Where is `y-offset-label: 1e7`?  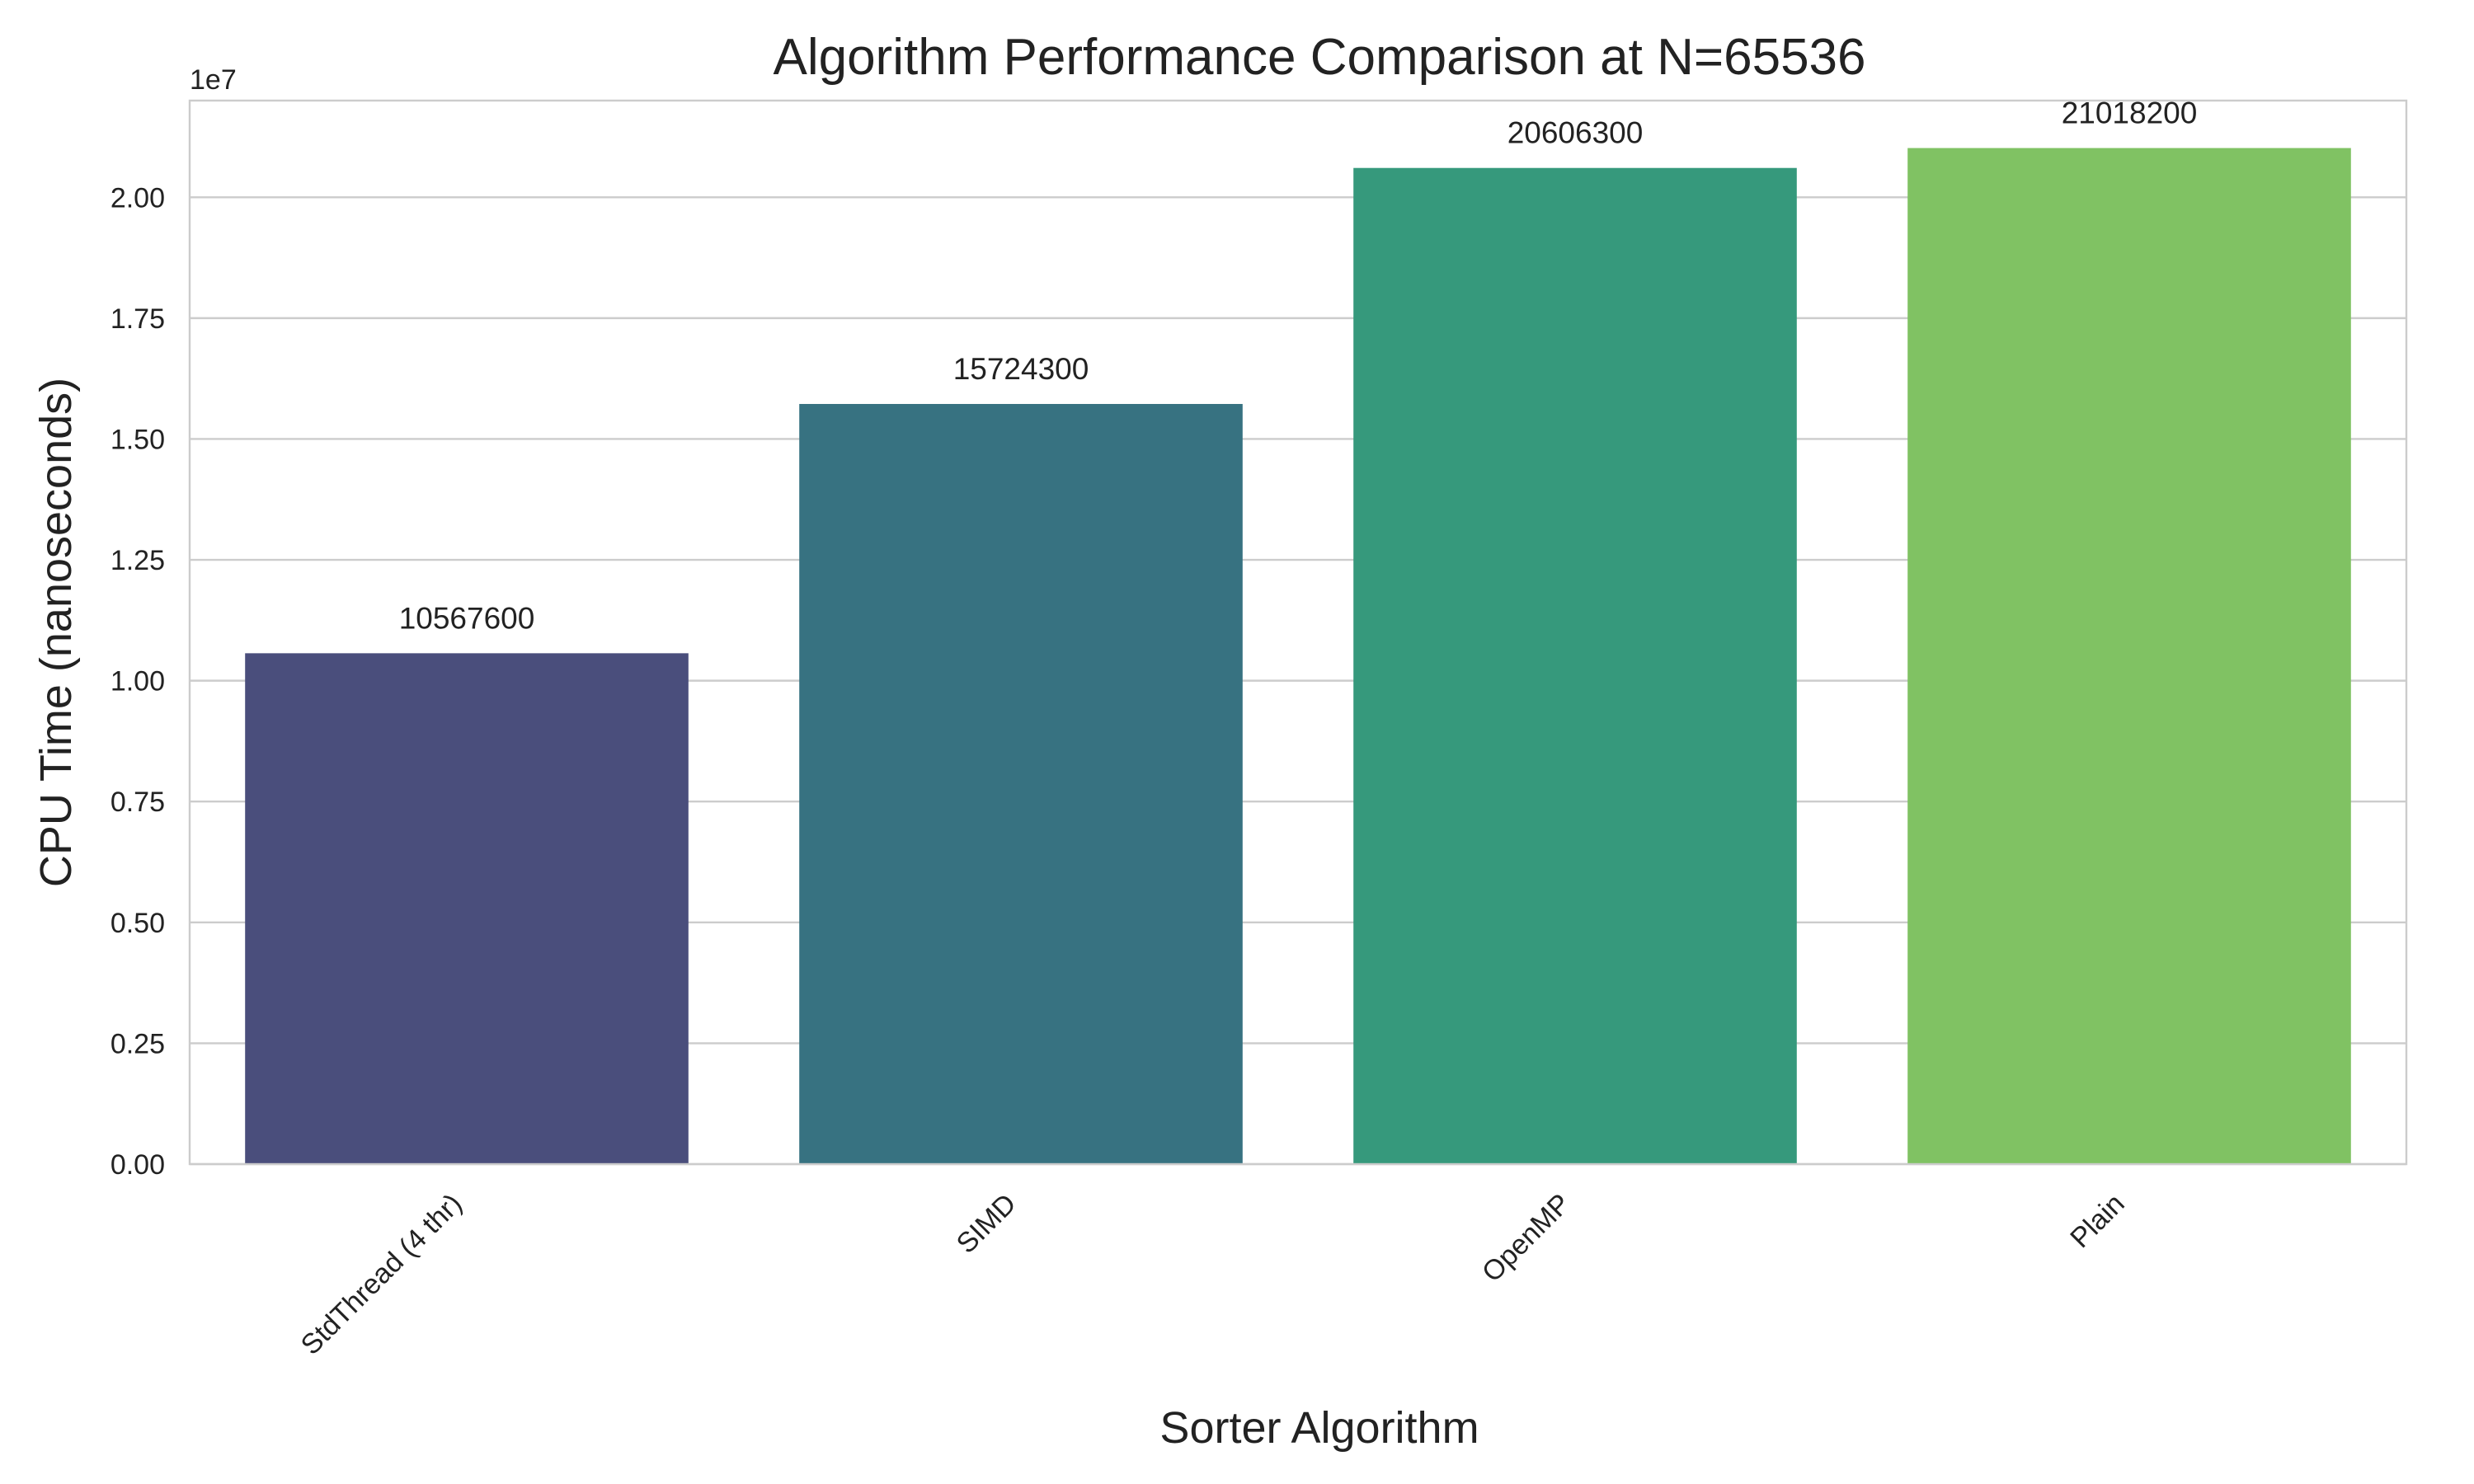
y-offset-label: 1e7 is located at coordinates (213, 80).